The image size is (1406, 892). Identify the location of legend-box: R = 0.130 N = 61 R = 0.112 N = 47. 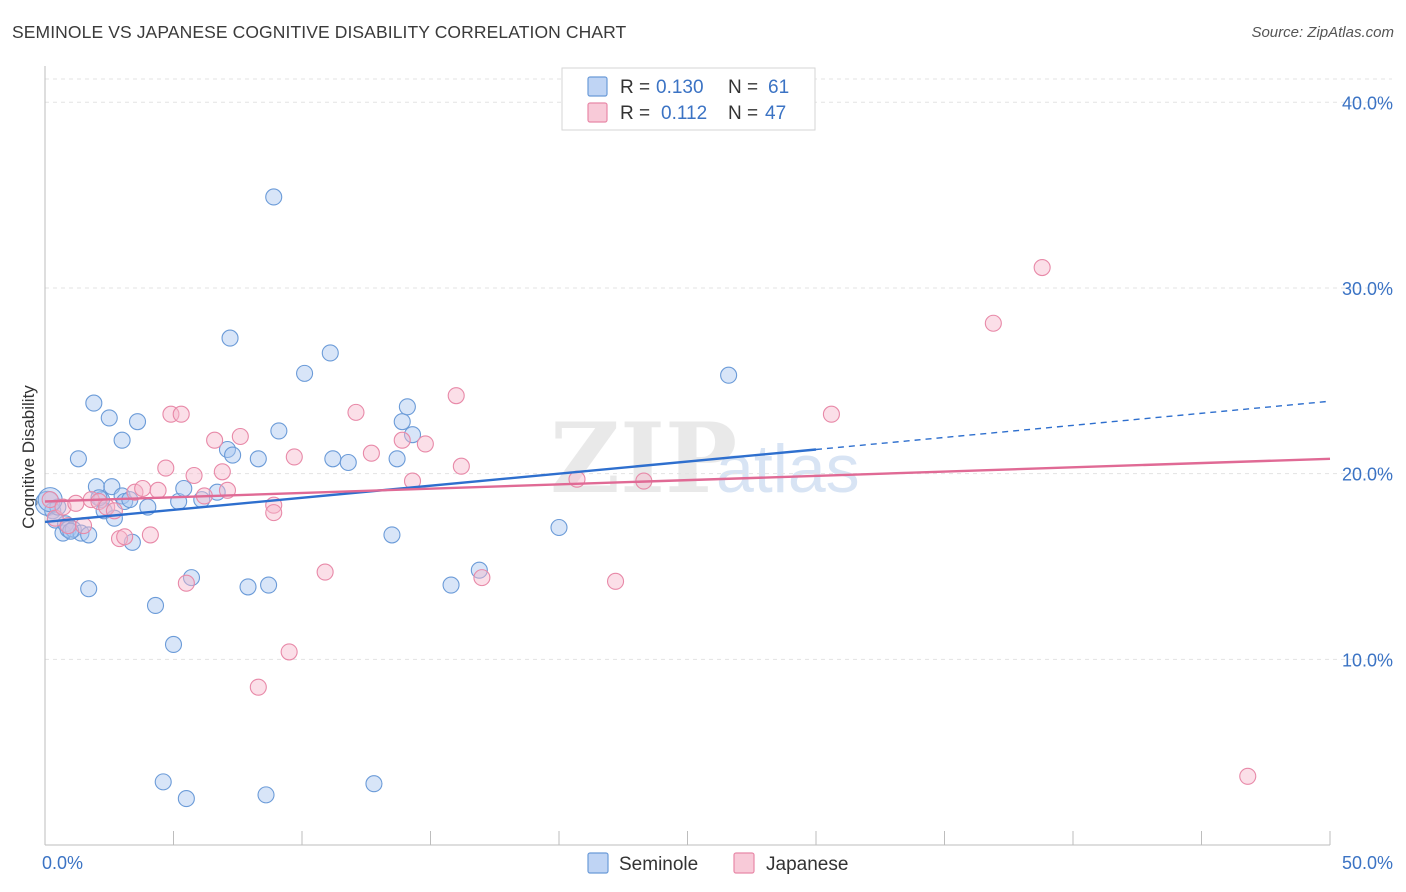
(688, 99).